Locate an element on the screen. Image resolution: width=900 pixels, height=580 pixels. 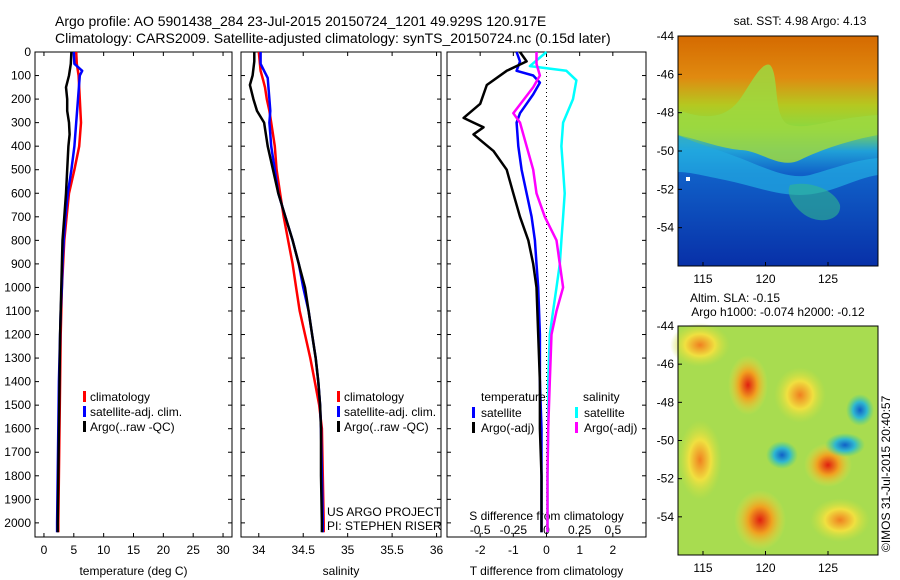
y-tick-label: 700 is located at coordinates (21, 217).